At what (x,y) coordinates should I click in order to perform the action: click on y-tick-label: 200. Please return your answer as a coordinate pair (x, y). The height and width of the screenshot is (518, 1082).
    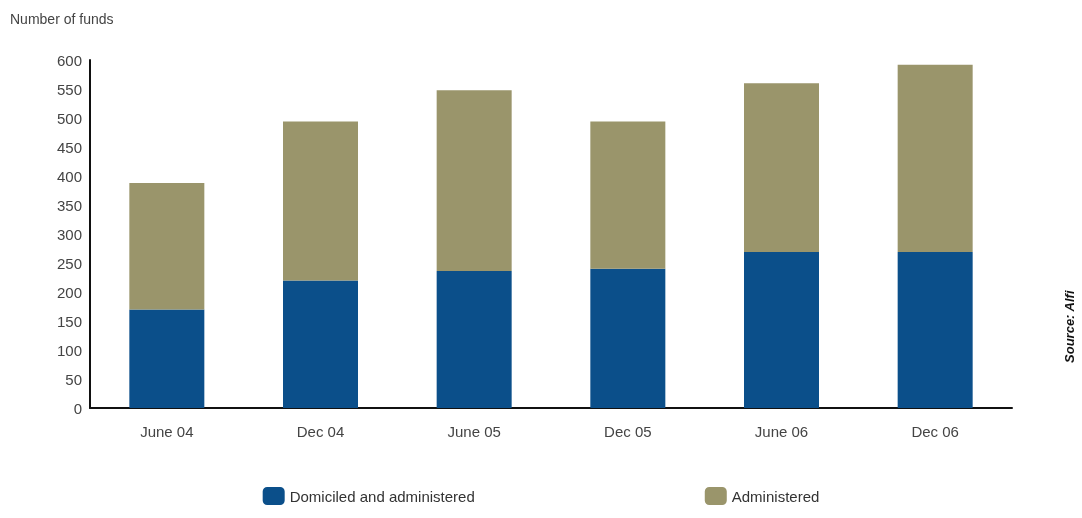
    Looking at the image, I should click on (69, 292).